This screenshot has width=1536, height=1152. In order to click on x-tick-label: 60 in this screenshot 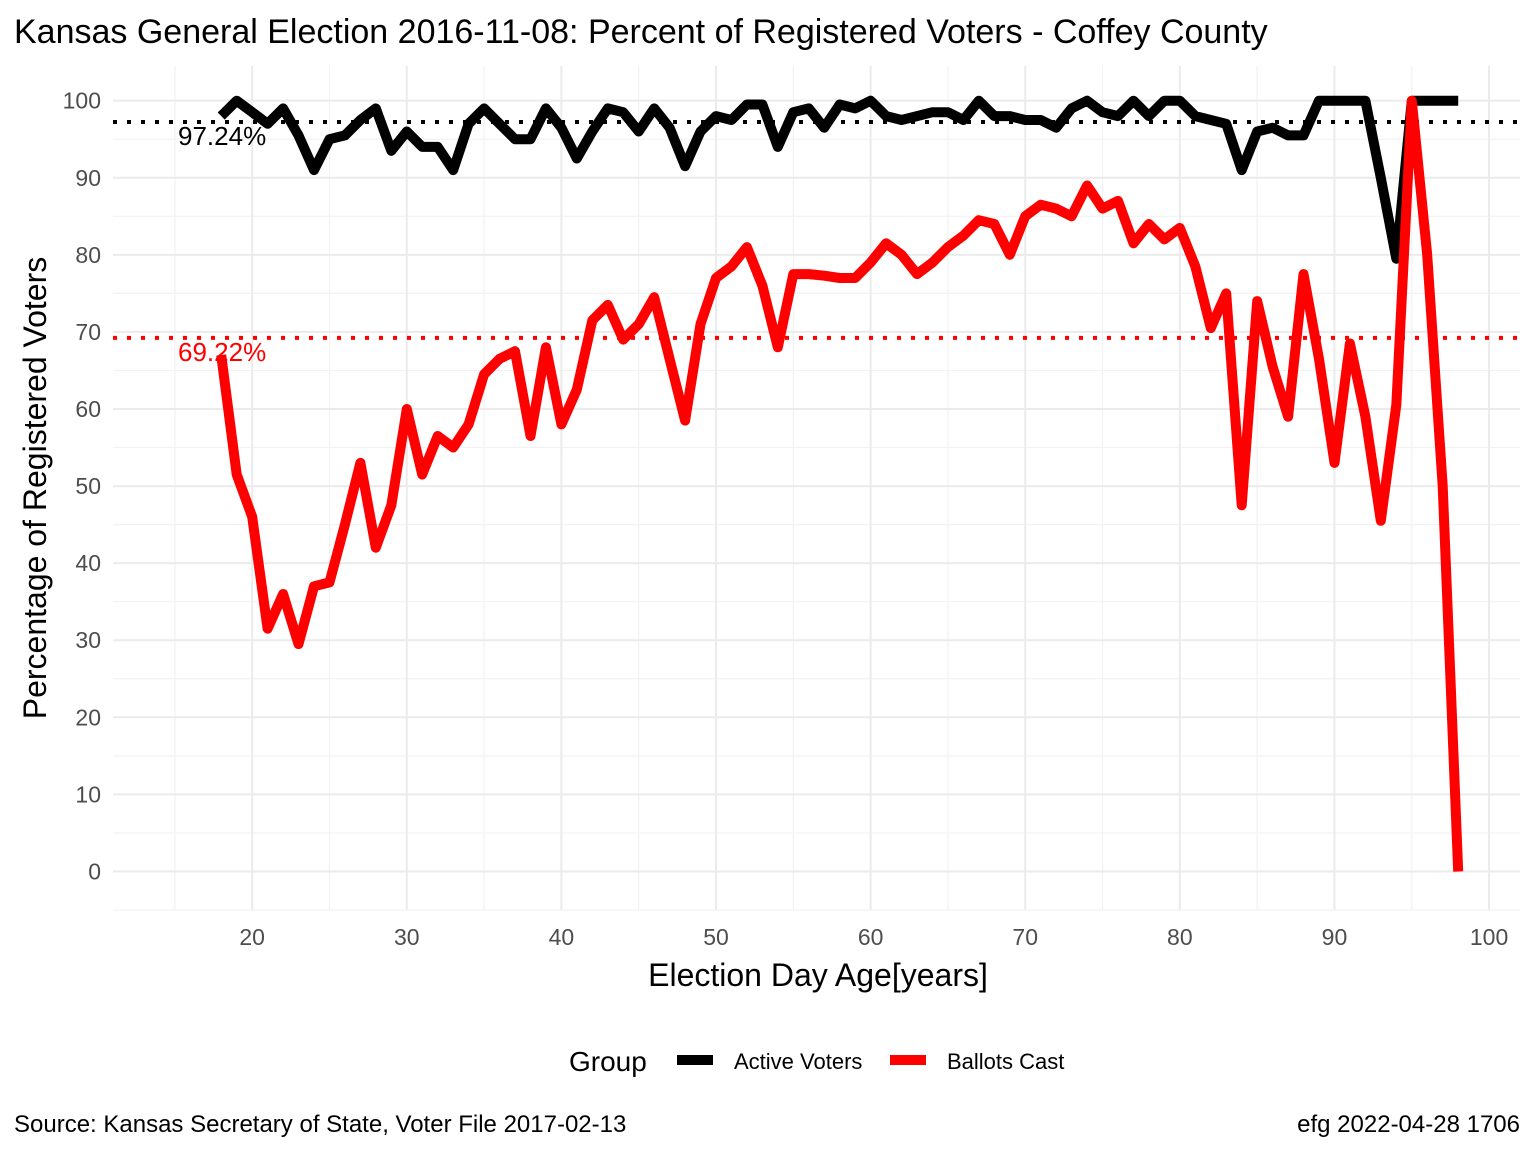, I will do `click(871, 937)`.